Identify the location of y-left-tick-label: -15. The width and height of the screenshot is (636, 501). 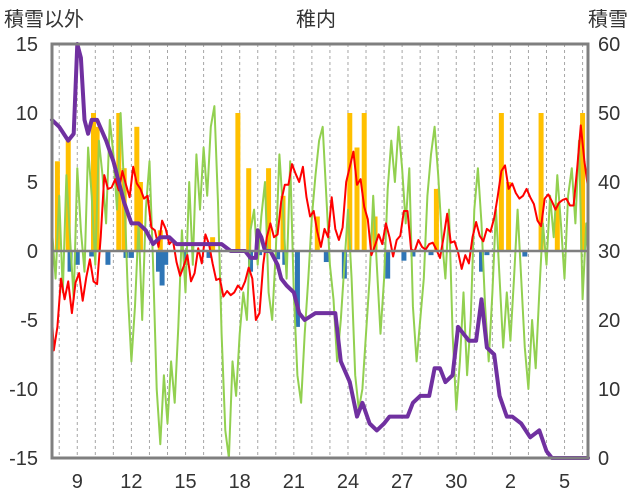
(23, 459).